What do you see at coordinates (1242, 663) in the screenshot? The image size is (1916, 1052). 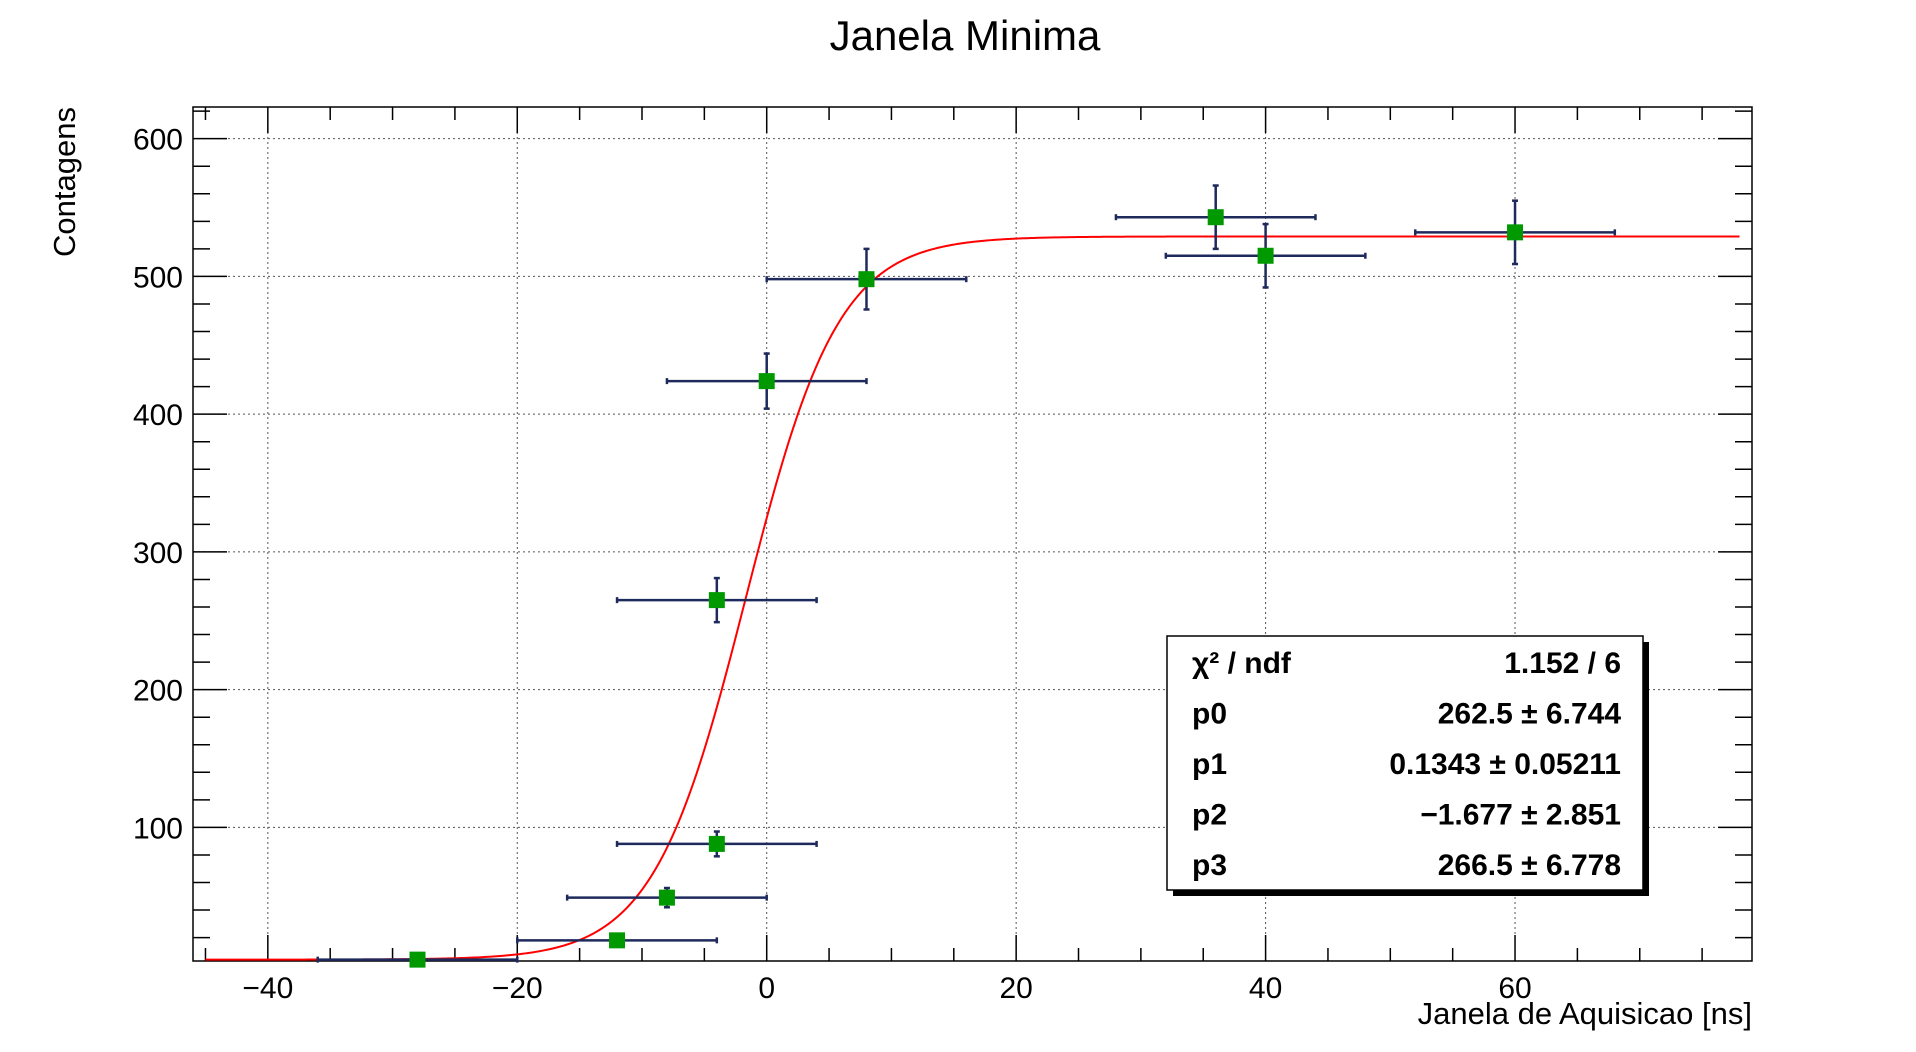 I see `stats-row-label: χ² / ndf` at bounding box center [1242, 663].